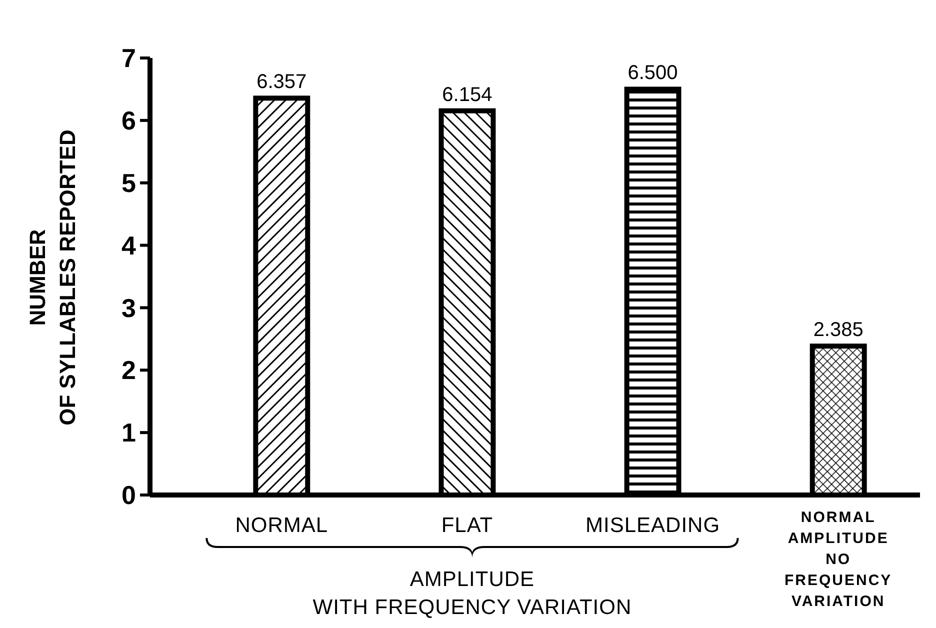  What do you see at coordinates (129, 495) in the screenshot?
I see `y-tick-label: 0` at bounding box center [129, 495].